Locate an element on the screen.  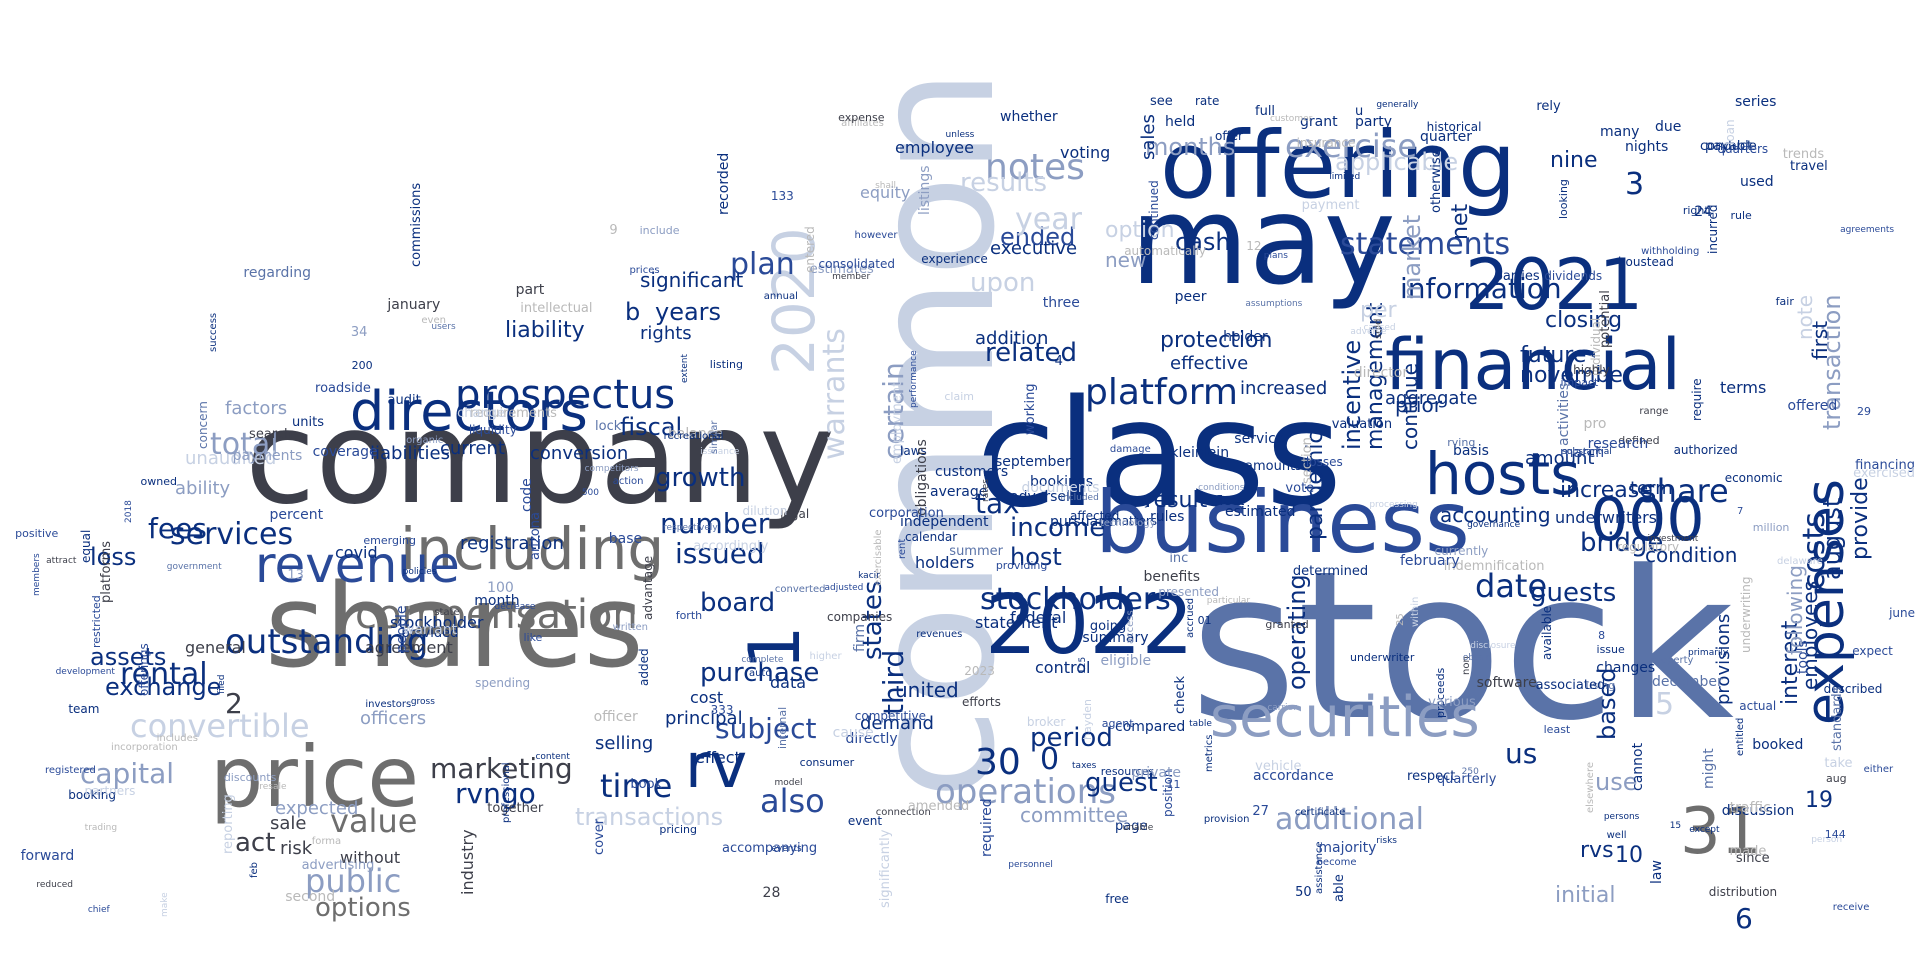
word-new: new is located at coordinates (1126, 260).